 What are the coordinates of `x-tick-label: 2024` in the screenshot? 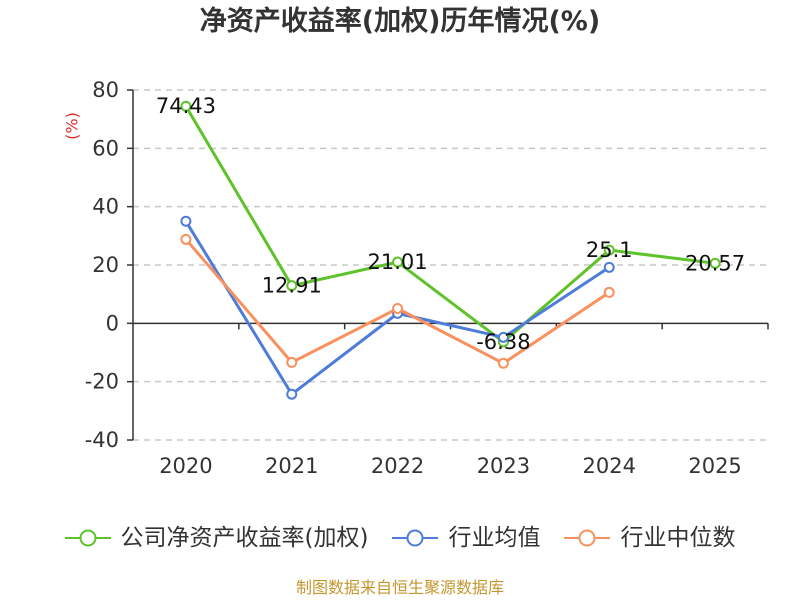 It's located at (609, 466).